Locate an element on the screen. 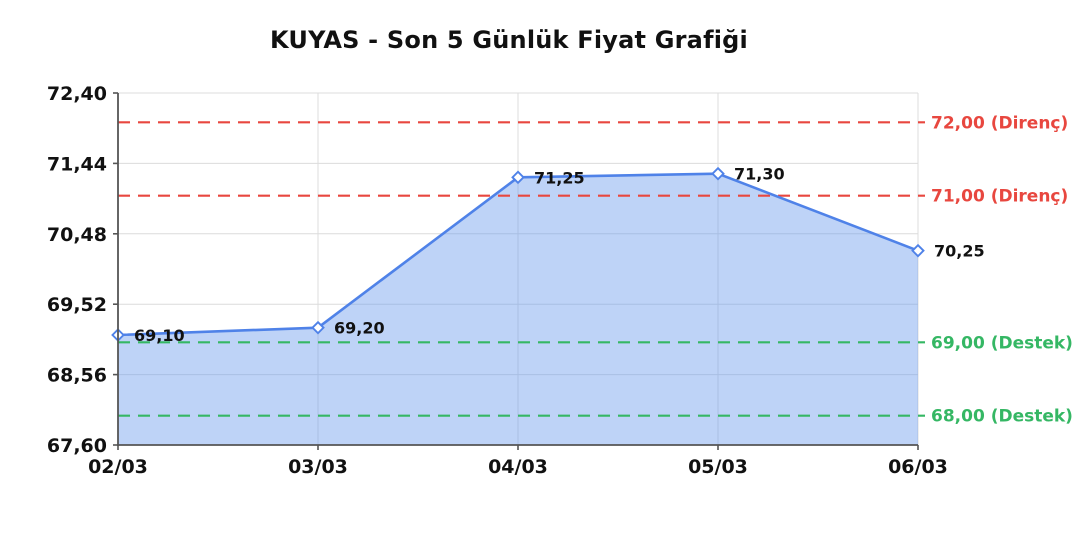 This screenshot has width=1080, height=540. resistance-level-label: 71,00 (Direnç) is located at coordinates (999, 197).